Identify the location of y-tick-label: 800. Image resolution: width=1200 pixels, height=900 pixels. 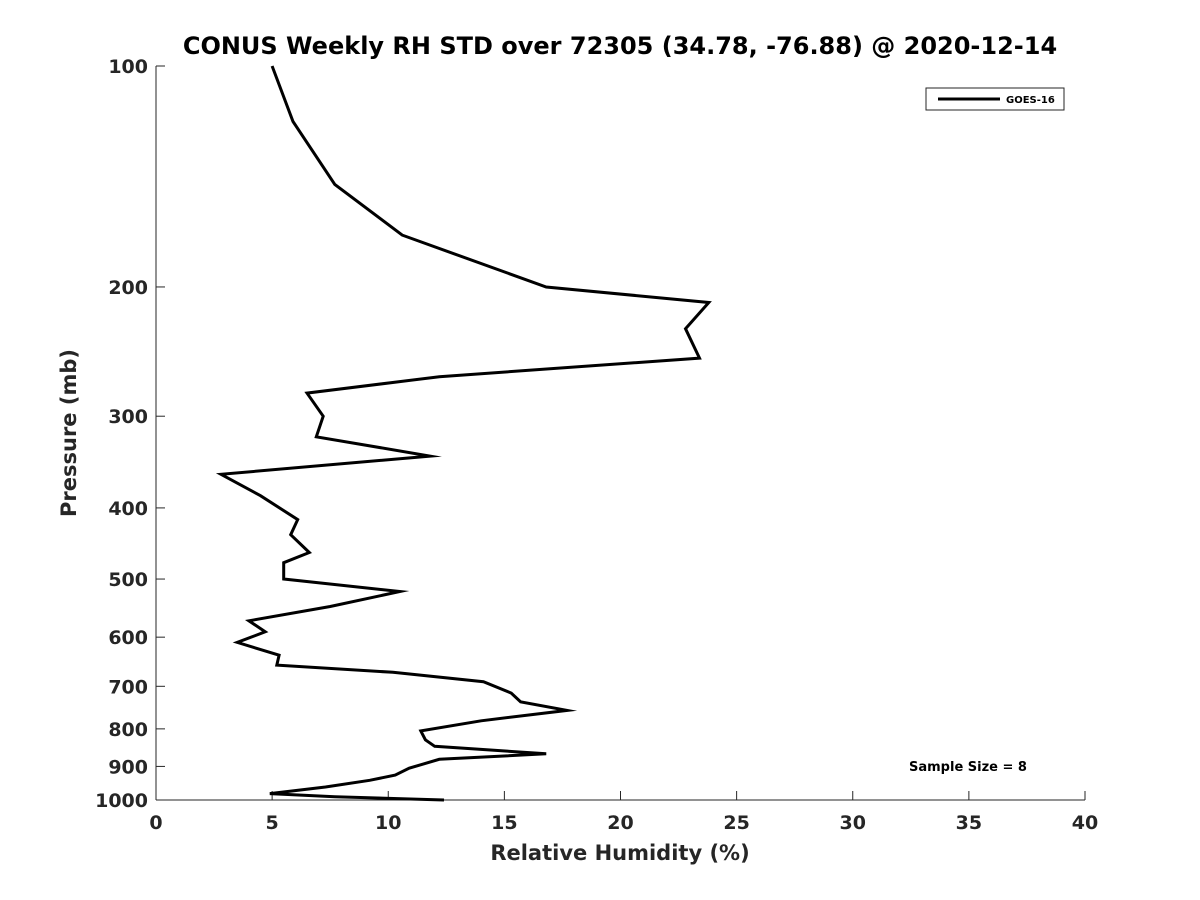
(128, 730).